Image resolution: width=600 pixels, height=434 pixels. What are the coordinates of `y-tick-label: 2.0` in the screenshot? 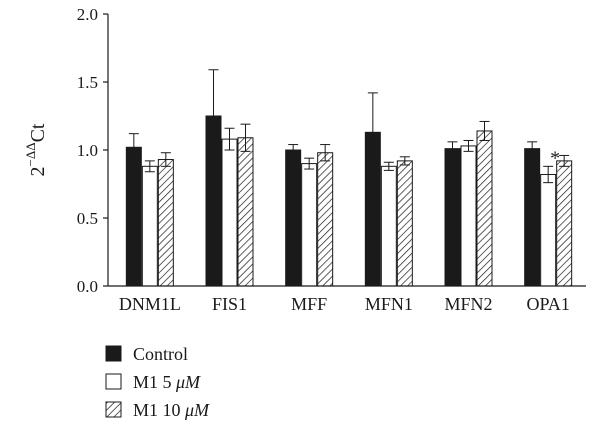 It's located at (87, 14).